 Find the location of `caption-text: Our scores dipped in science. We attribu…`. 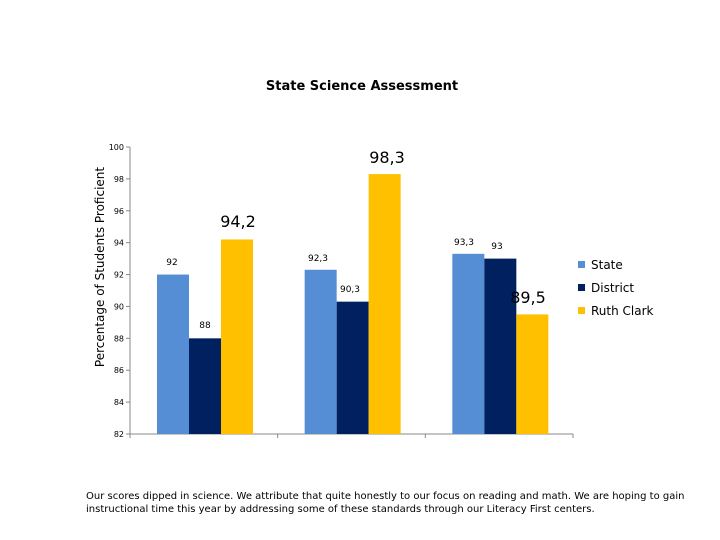

caption-text: Our scores dipped in science. We attribu… is located at coordinates (385, 503).